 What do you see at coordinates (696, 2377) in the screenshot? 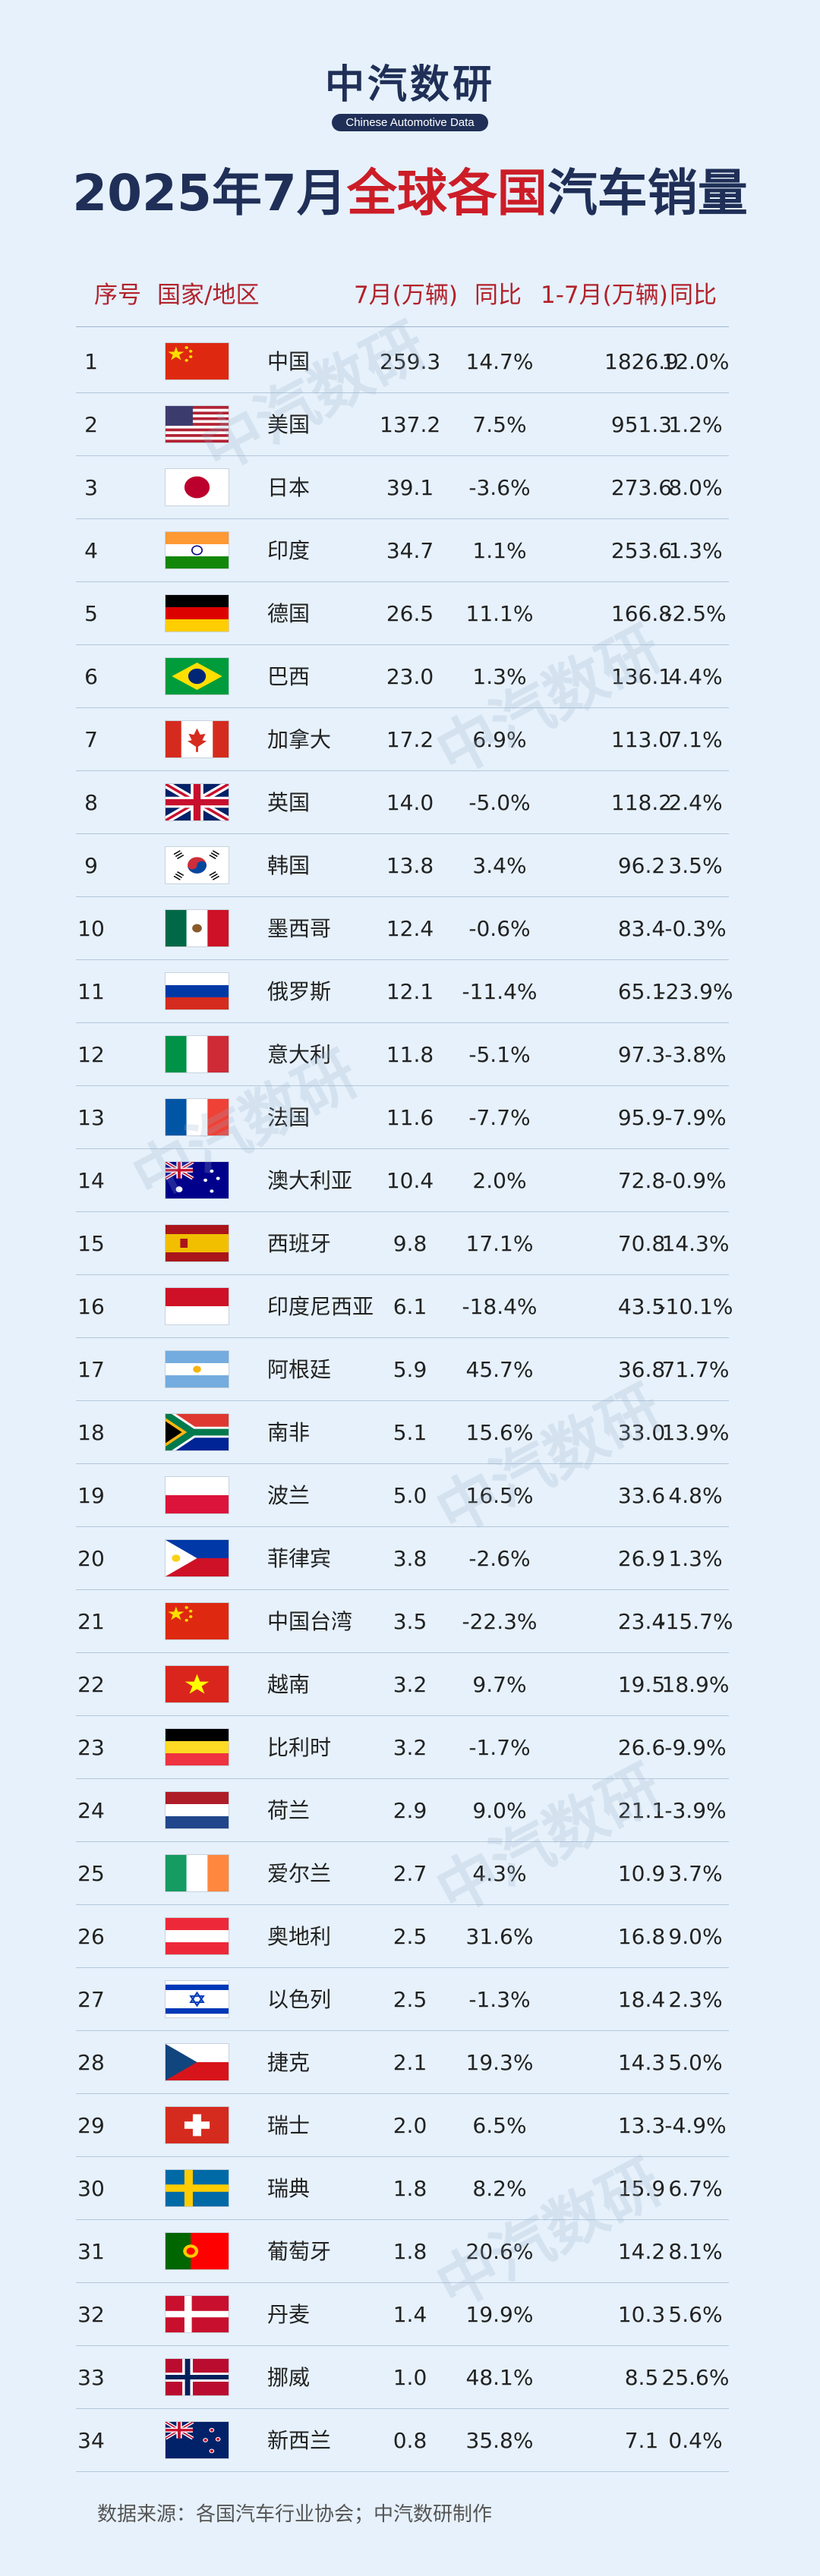
I see `ytd-yoy-cell: 25.6%` at bounding box center [696, 2377].